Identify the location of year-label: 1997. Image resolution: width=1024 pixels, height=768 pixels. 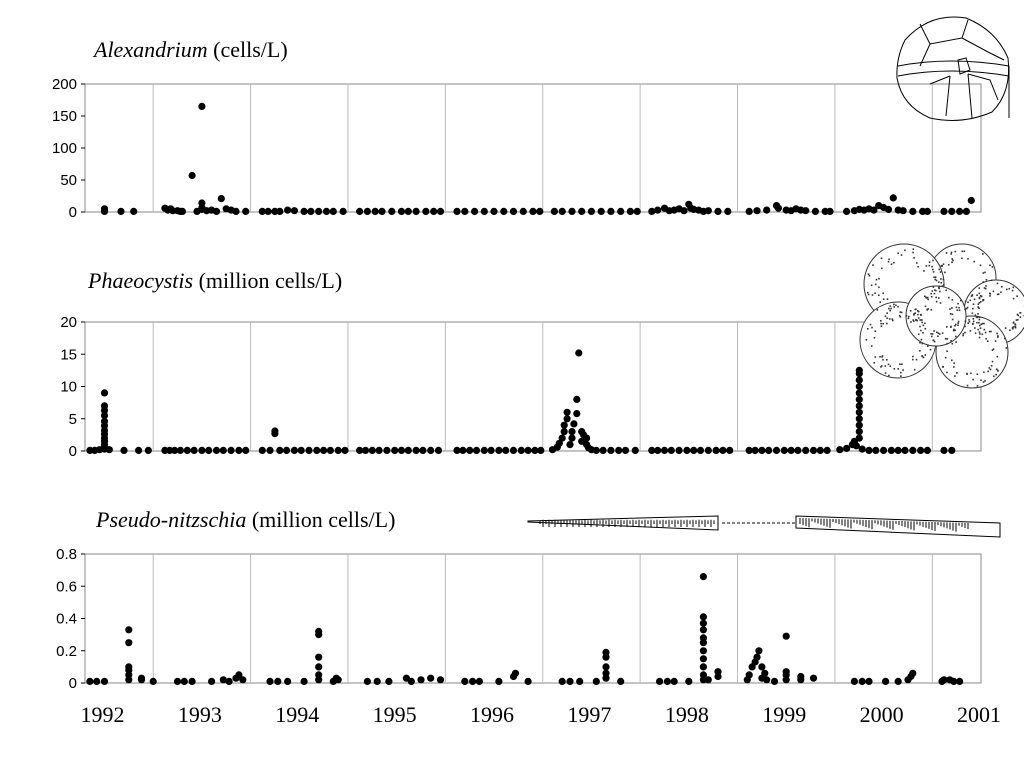
(589, 714).